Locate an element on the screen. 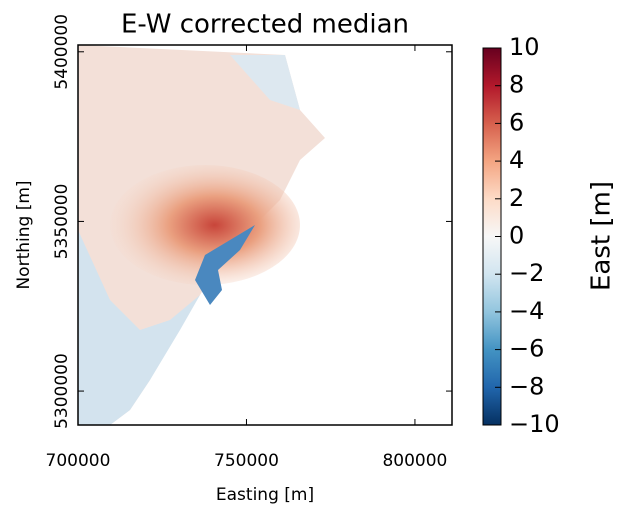 This screenshot has width=621, height=508. colorbar-label: East [m] is located at coordinates (602, 236).